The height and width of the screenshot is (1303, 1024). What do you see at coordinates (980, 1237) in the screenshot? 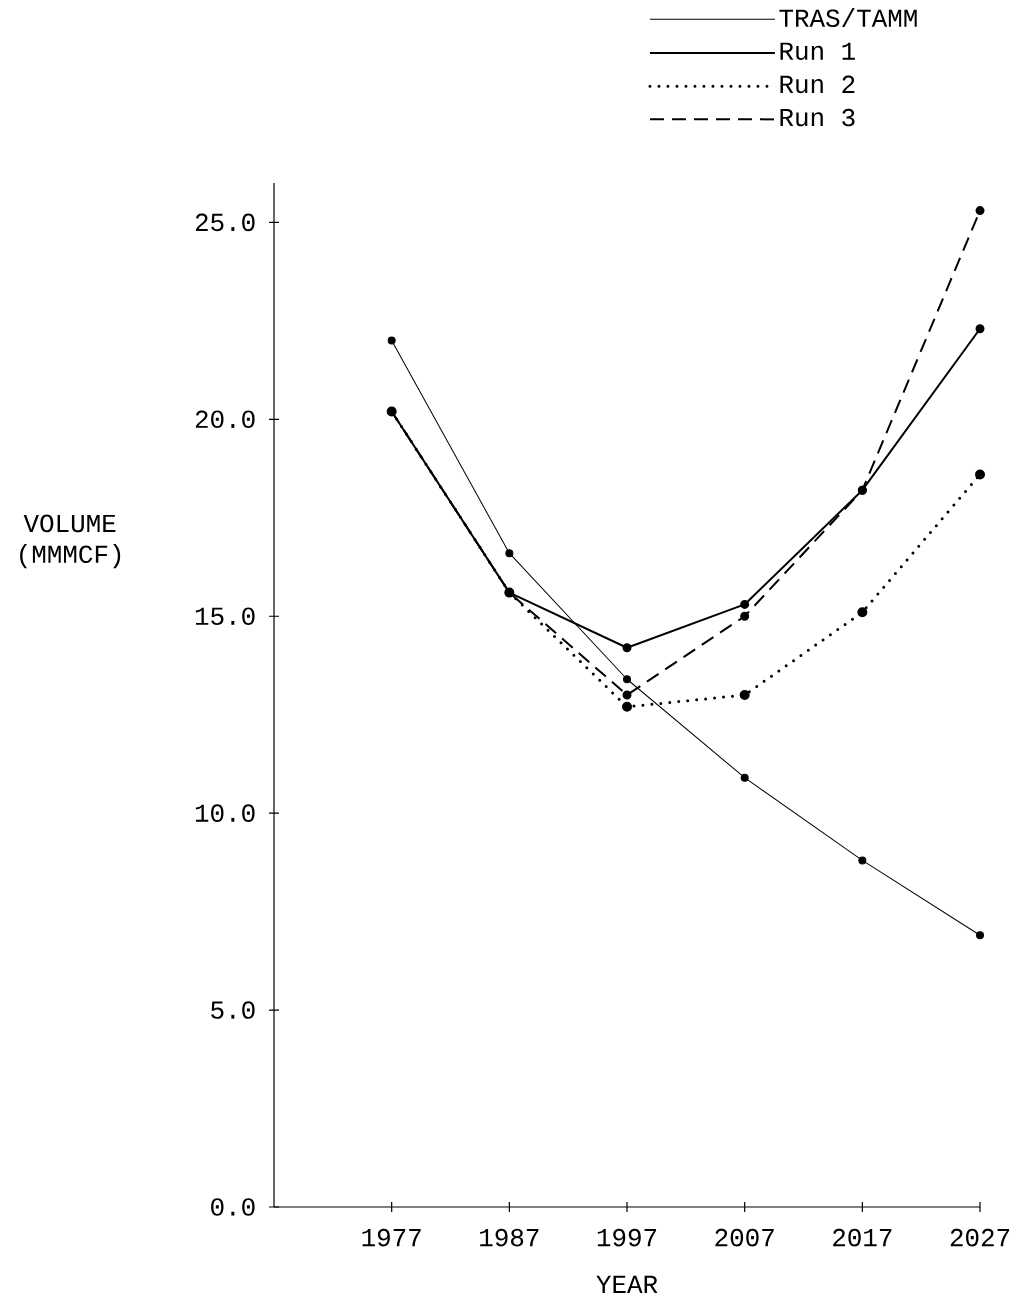
I see `x-tick-label: 2027` at bounding box center [980, 1237].